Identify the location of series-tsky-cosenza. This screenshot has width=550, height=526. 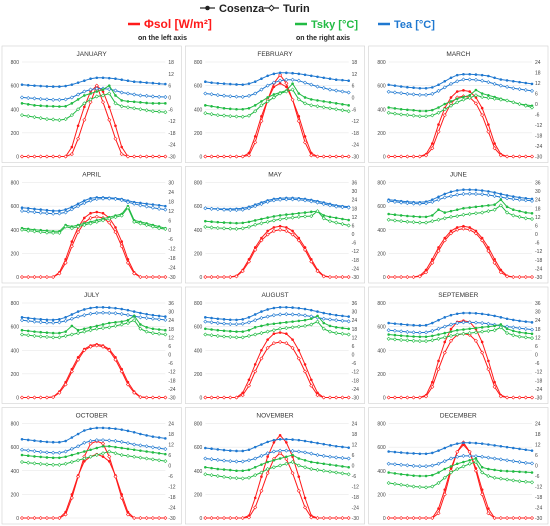
(460, 208).